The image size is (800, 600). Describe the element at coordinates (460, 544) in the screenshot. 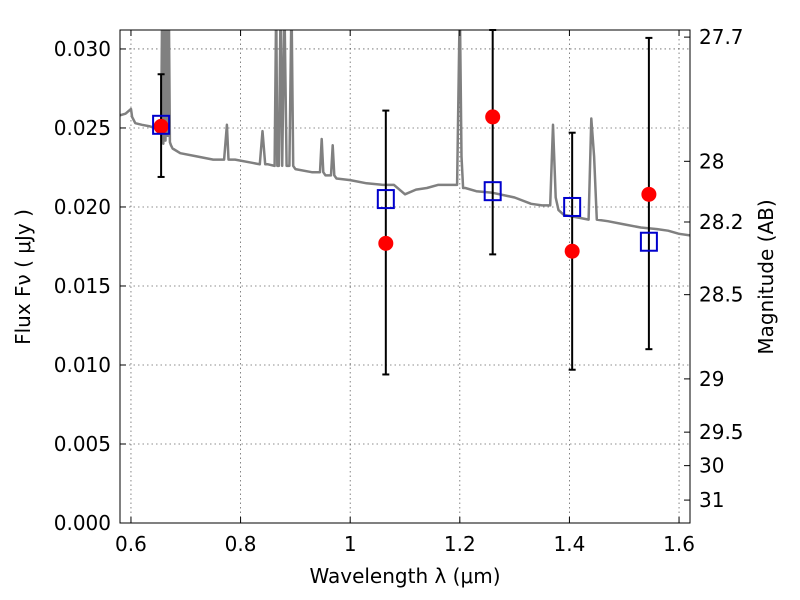

I see `x-tick-label: 1.2` at that location.